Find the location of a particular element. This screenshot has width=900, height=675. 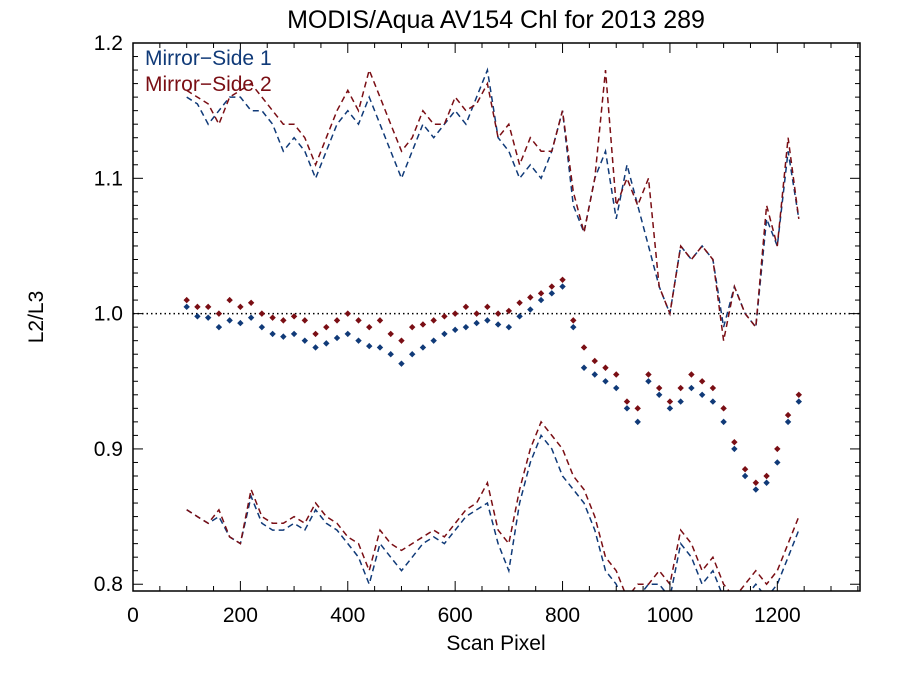

legend-entry-series-2: Mirror−Side 2 is located at coordinates (208, 84).